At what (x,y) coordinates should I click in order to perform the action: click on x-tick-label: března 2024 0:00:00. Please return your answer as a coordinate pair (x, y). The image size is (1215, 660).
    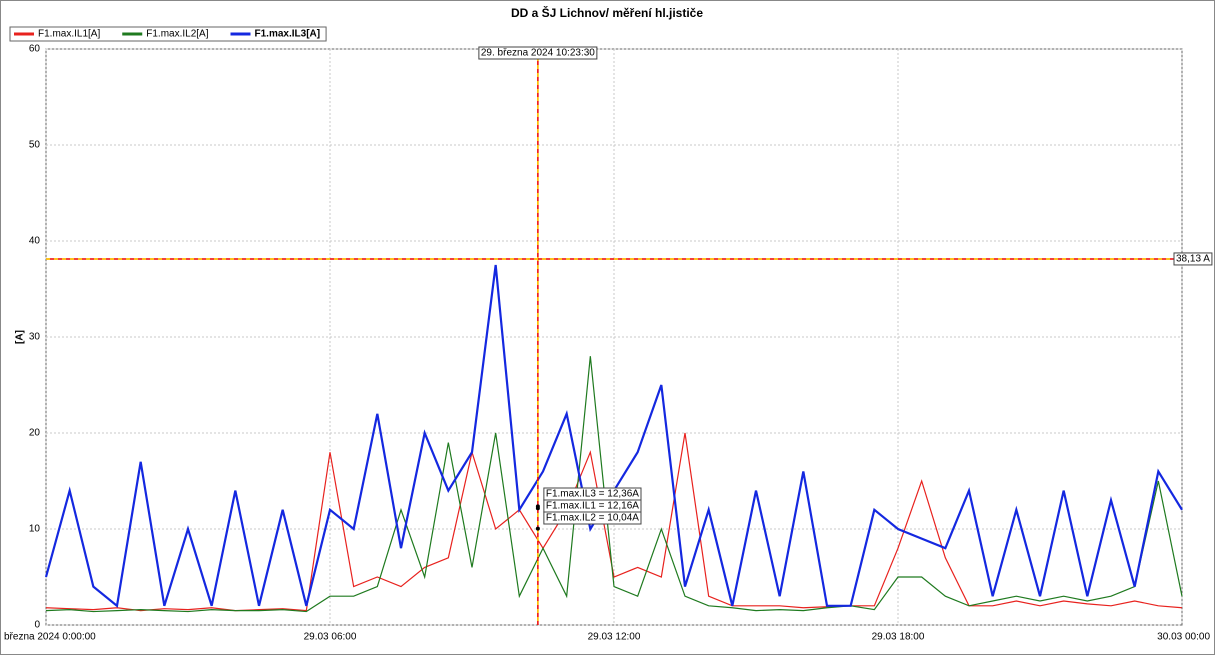
    Looking at the image, I should click on (50, 637).